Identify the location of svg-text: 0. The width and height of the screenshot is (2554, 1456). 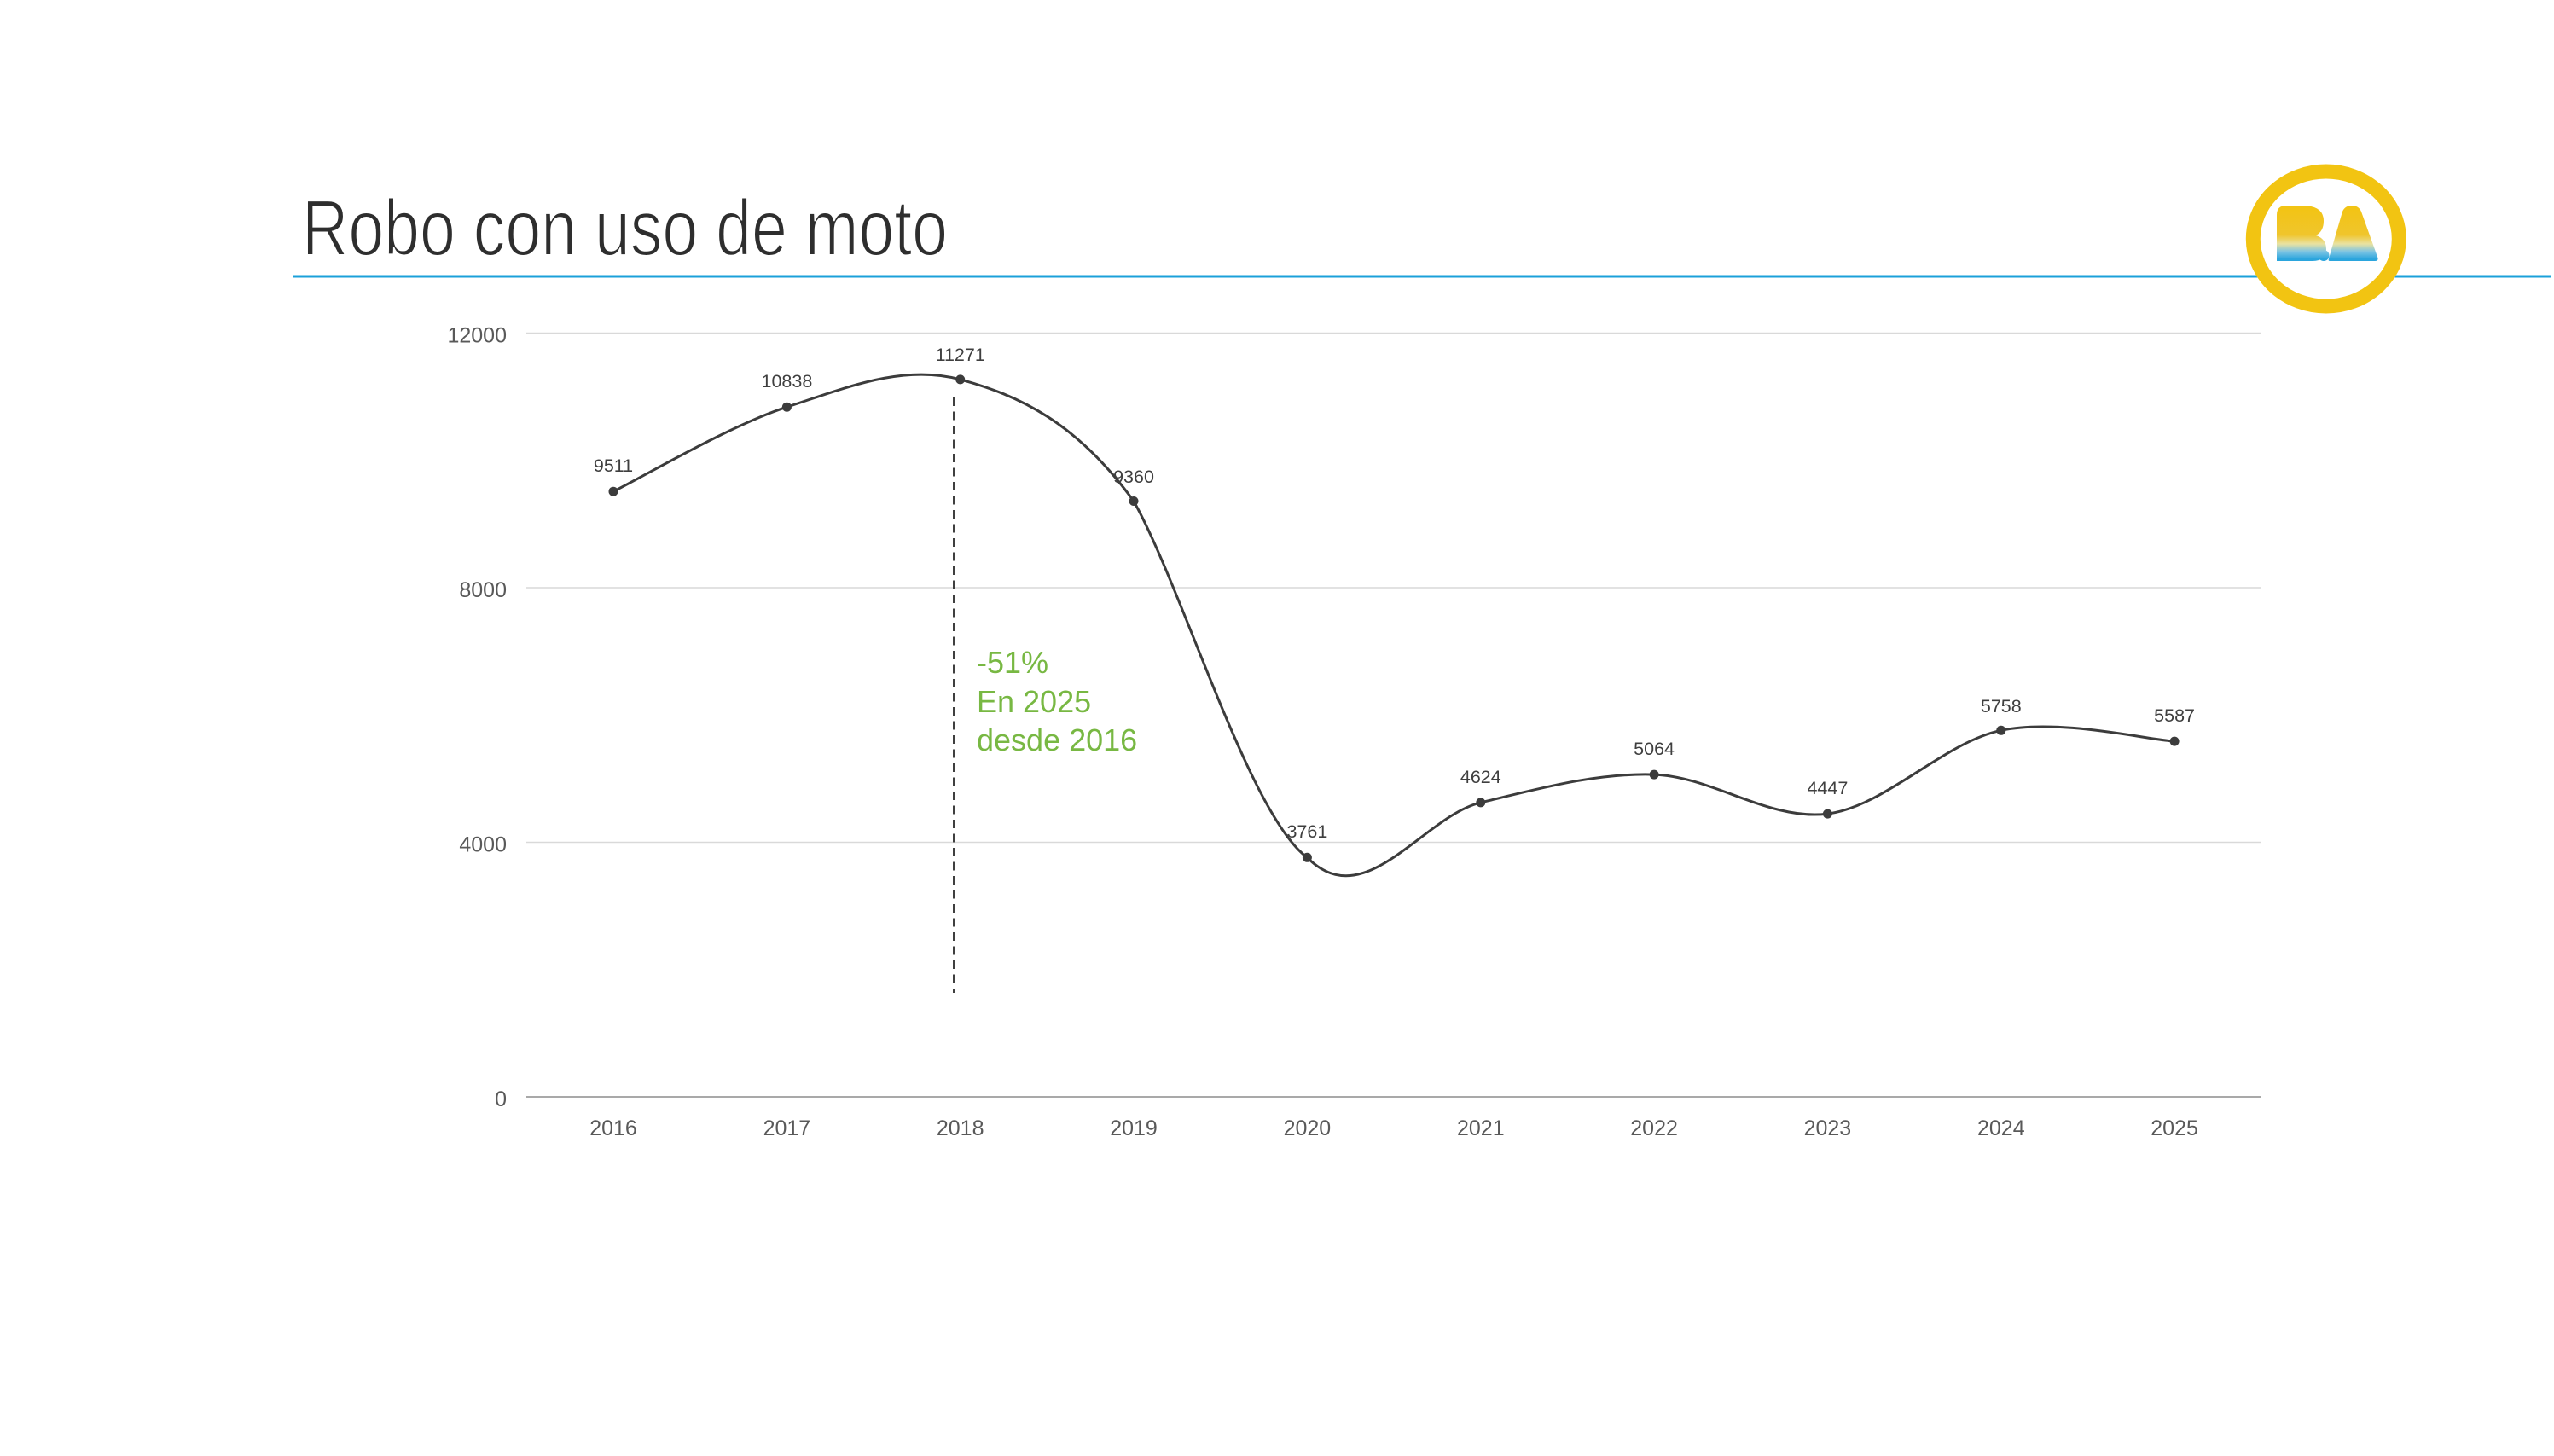
(501, 1099).